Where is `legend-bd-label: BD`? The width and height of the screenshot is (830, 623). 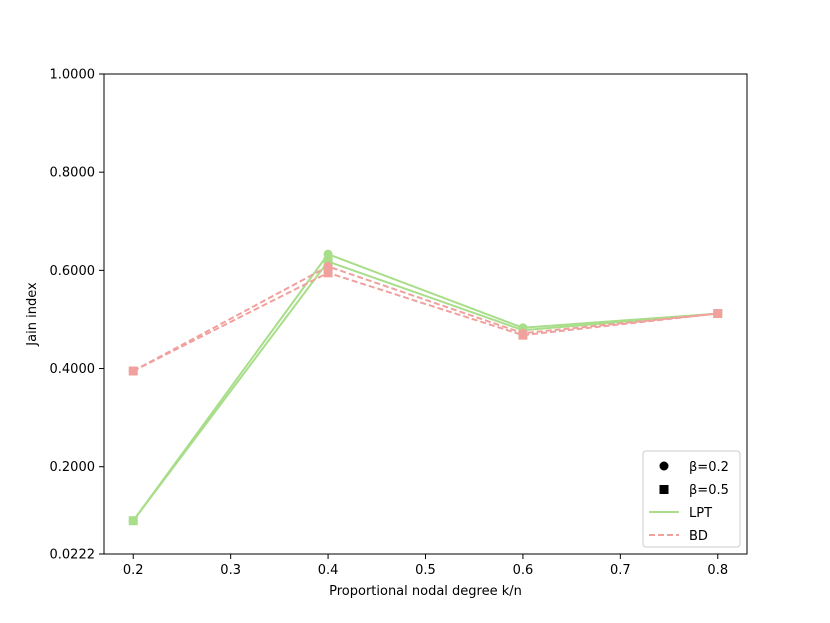 legend-bd-label: BD is located at coordinates (698, 536).